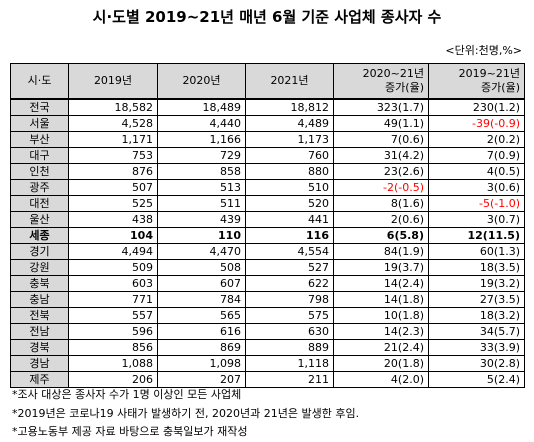 The image size is (534, 442). Describe the element at coordinates (113, 283) in the screenshot. I see `value-cell: 603` at that location.